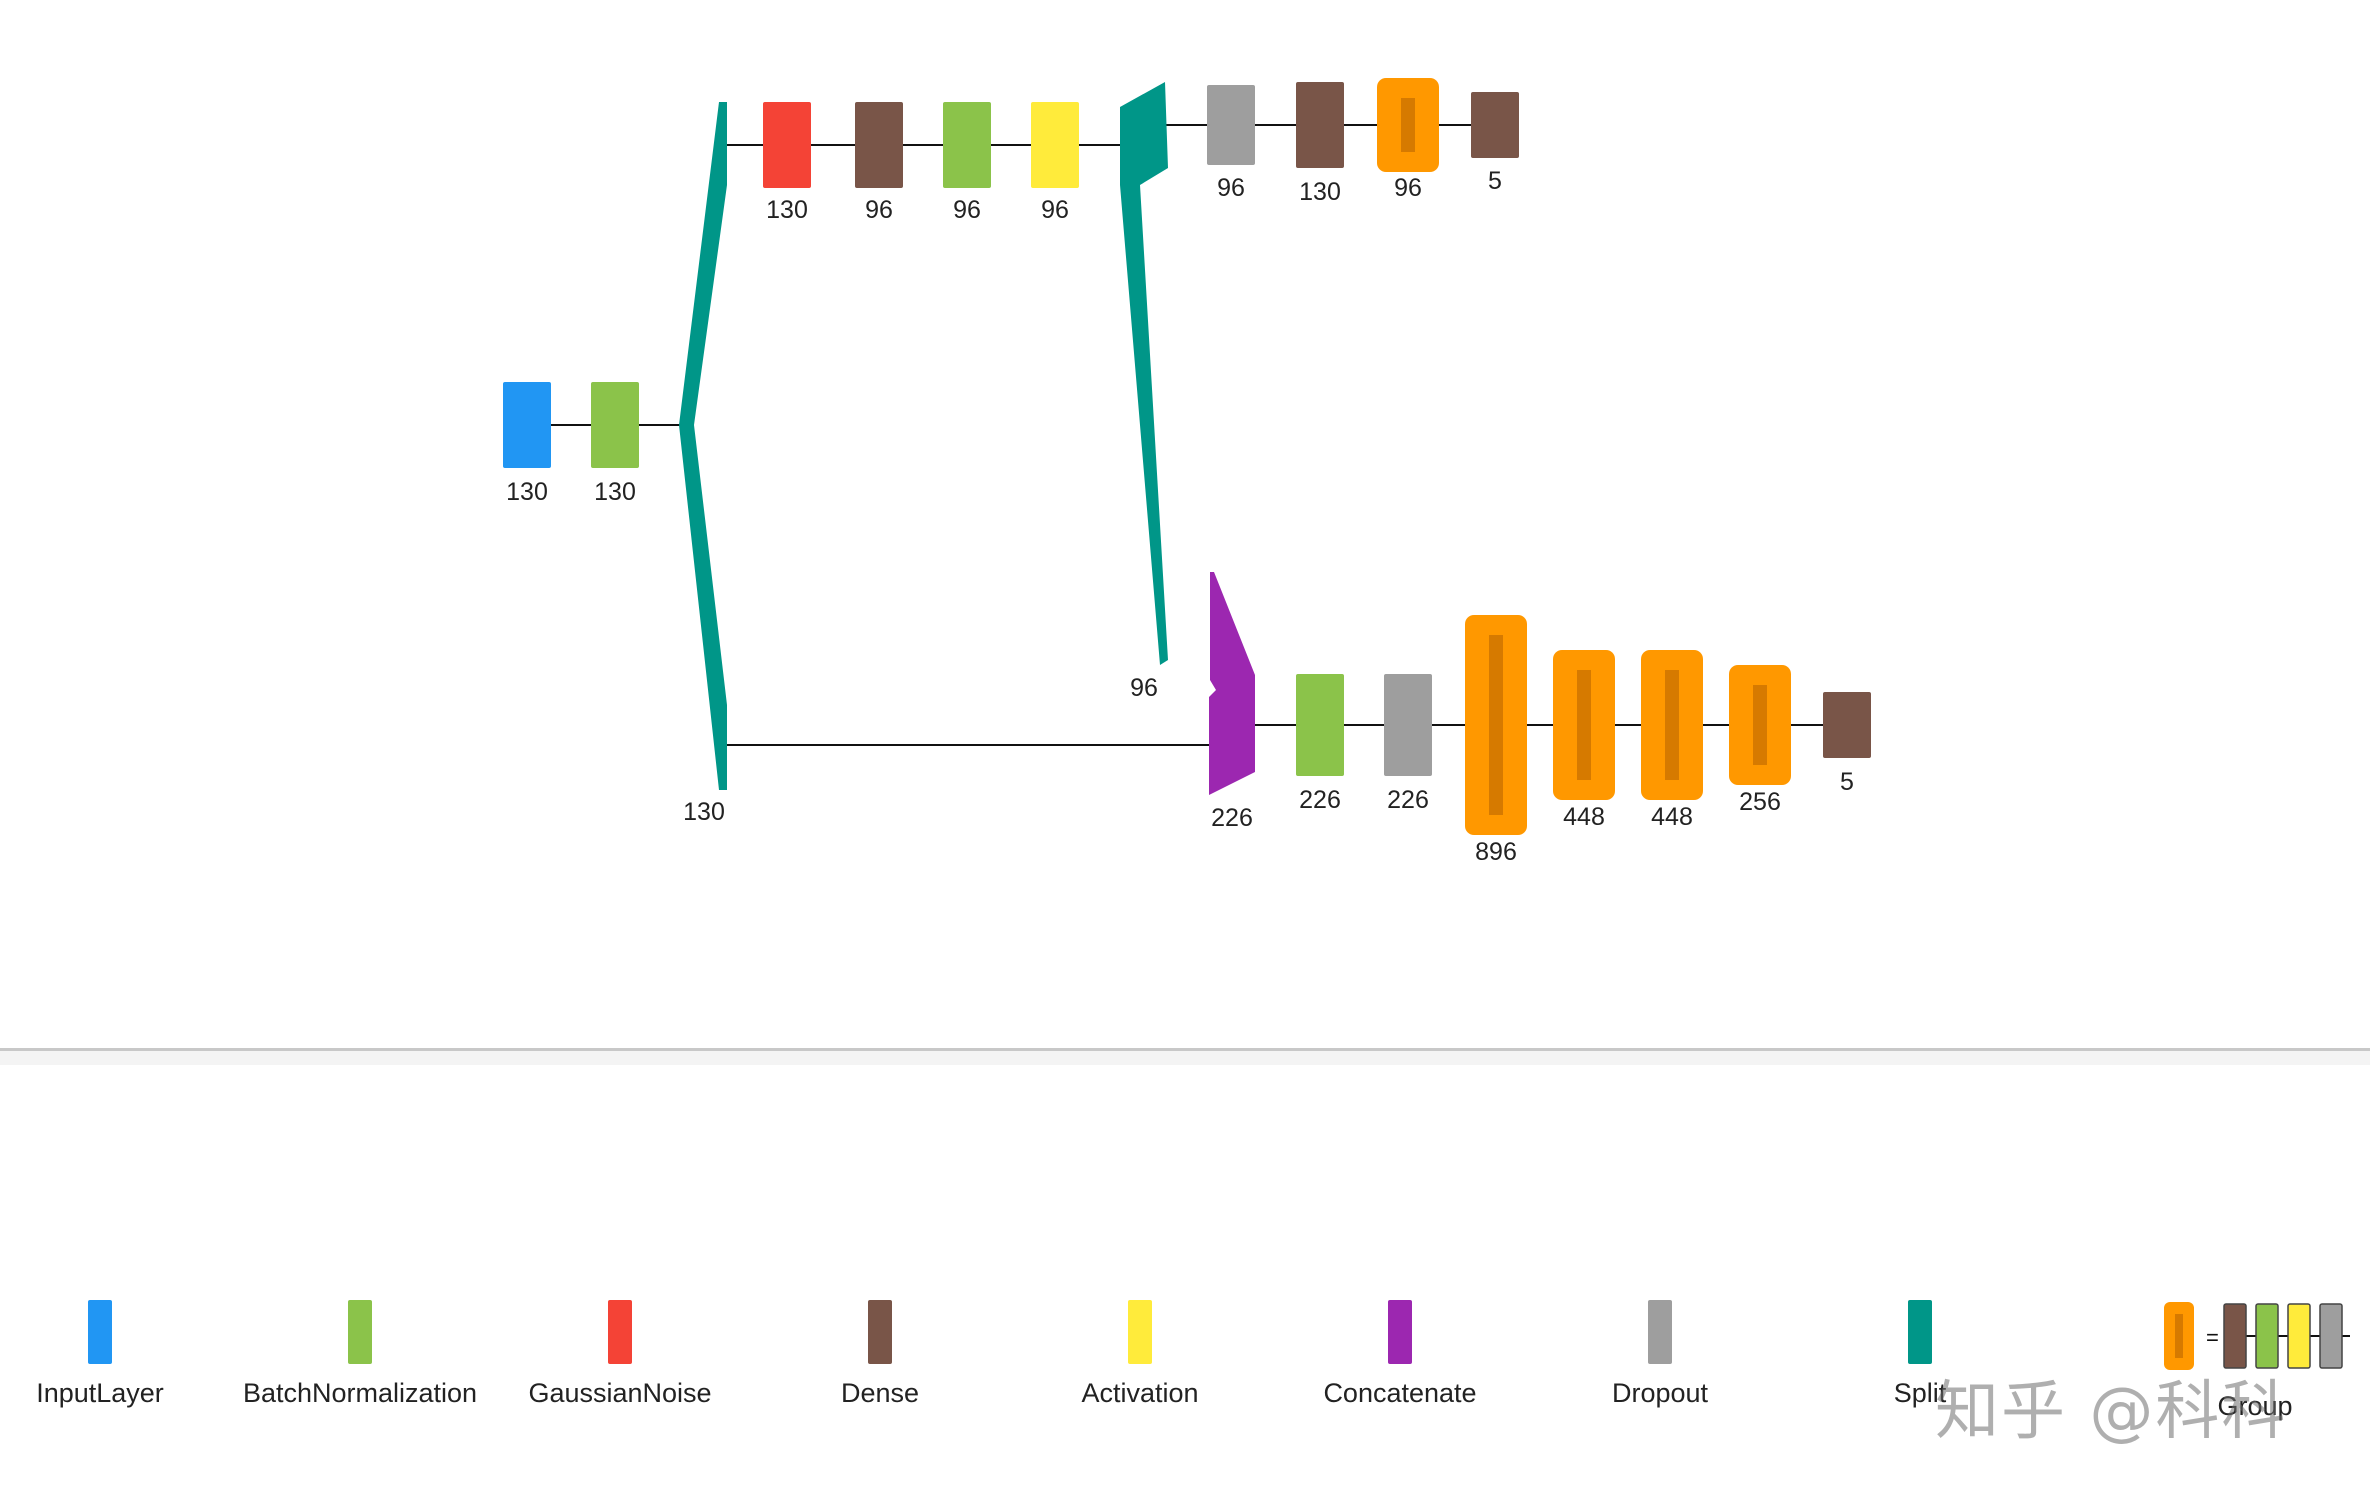  Describe the element at coordinates (1584, 725) in the screenshot. I see `node-group-bottomhead-3-inner` at that location.